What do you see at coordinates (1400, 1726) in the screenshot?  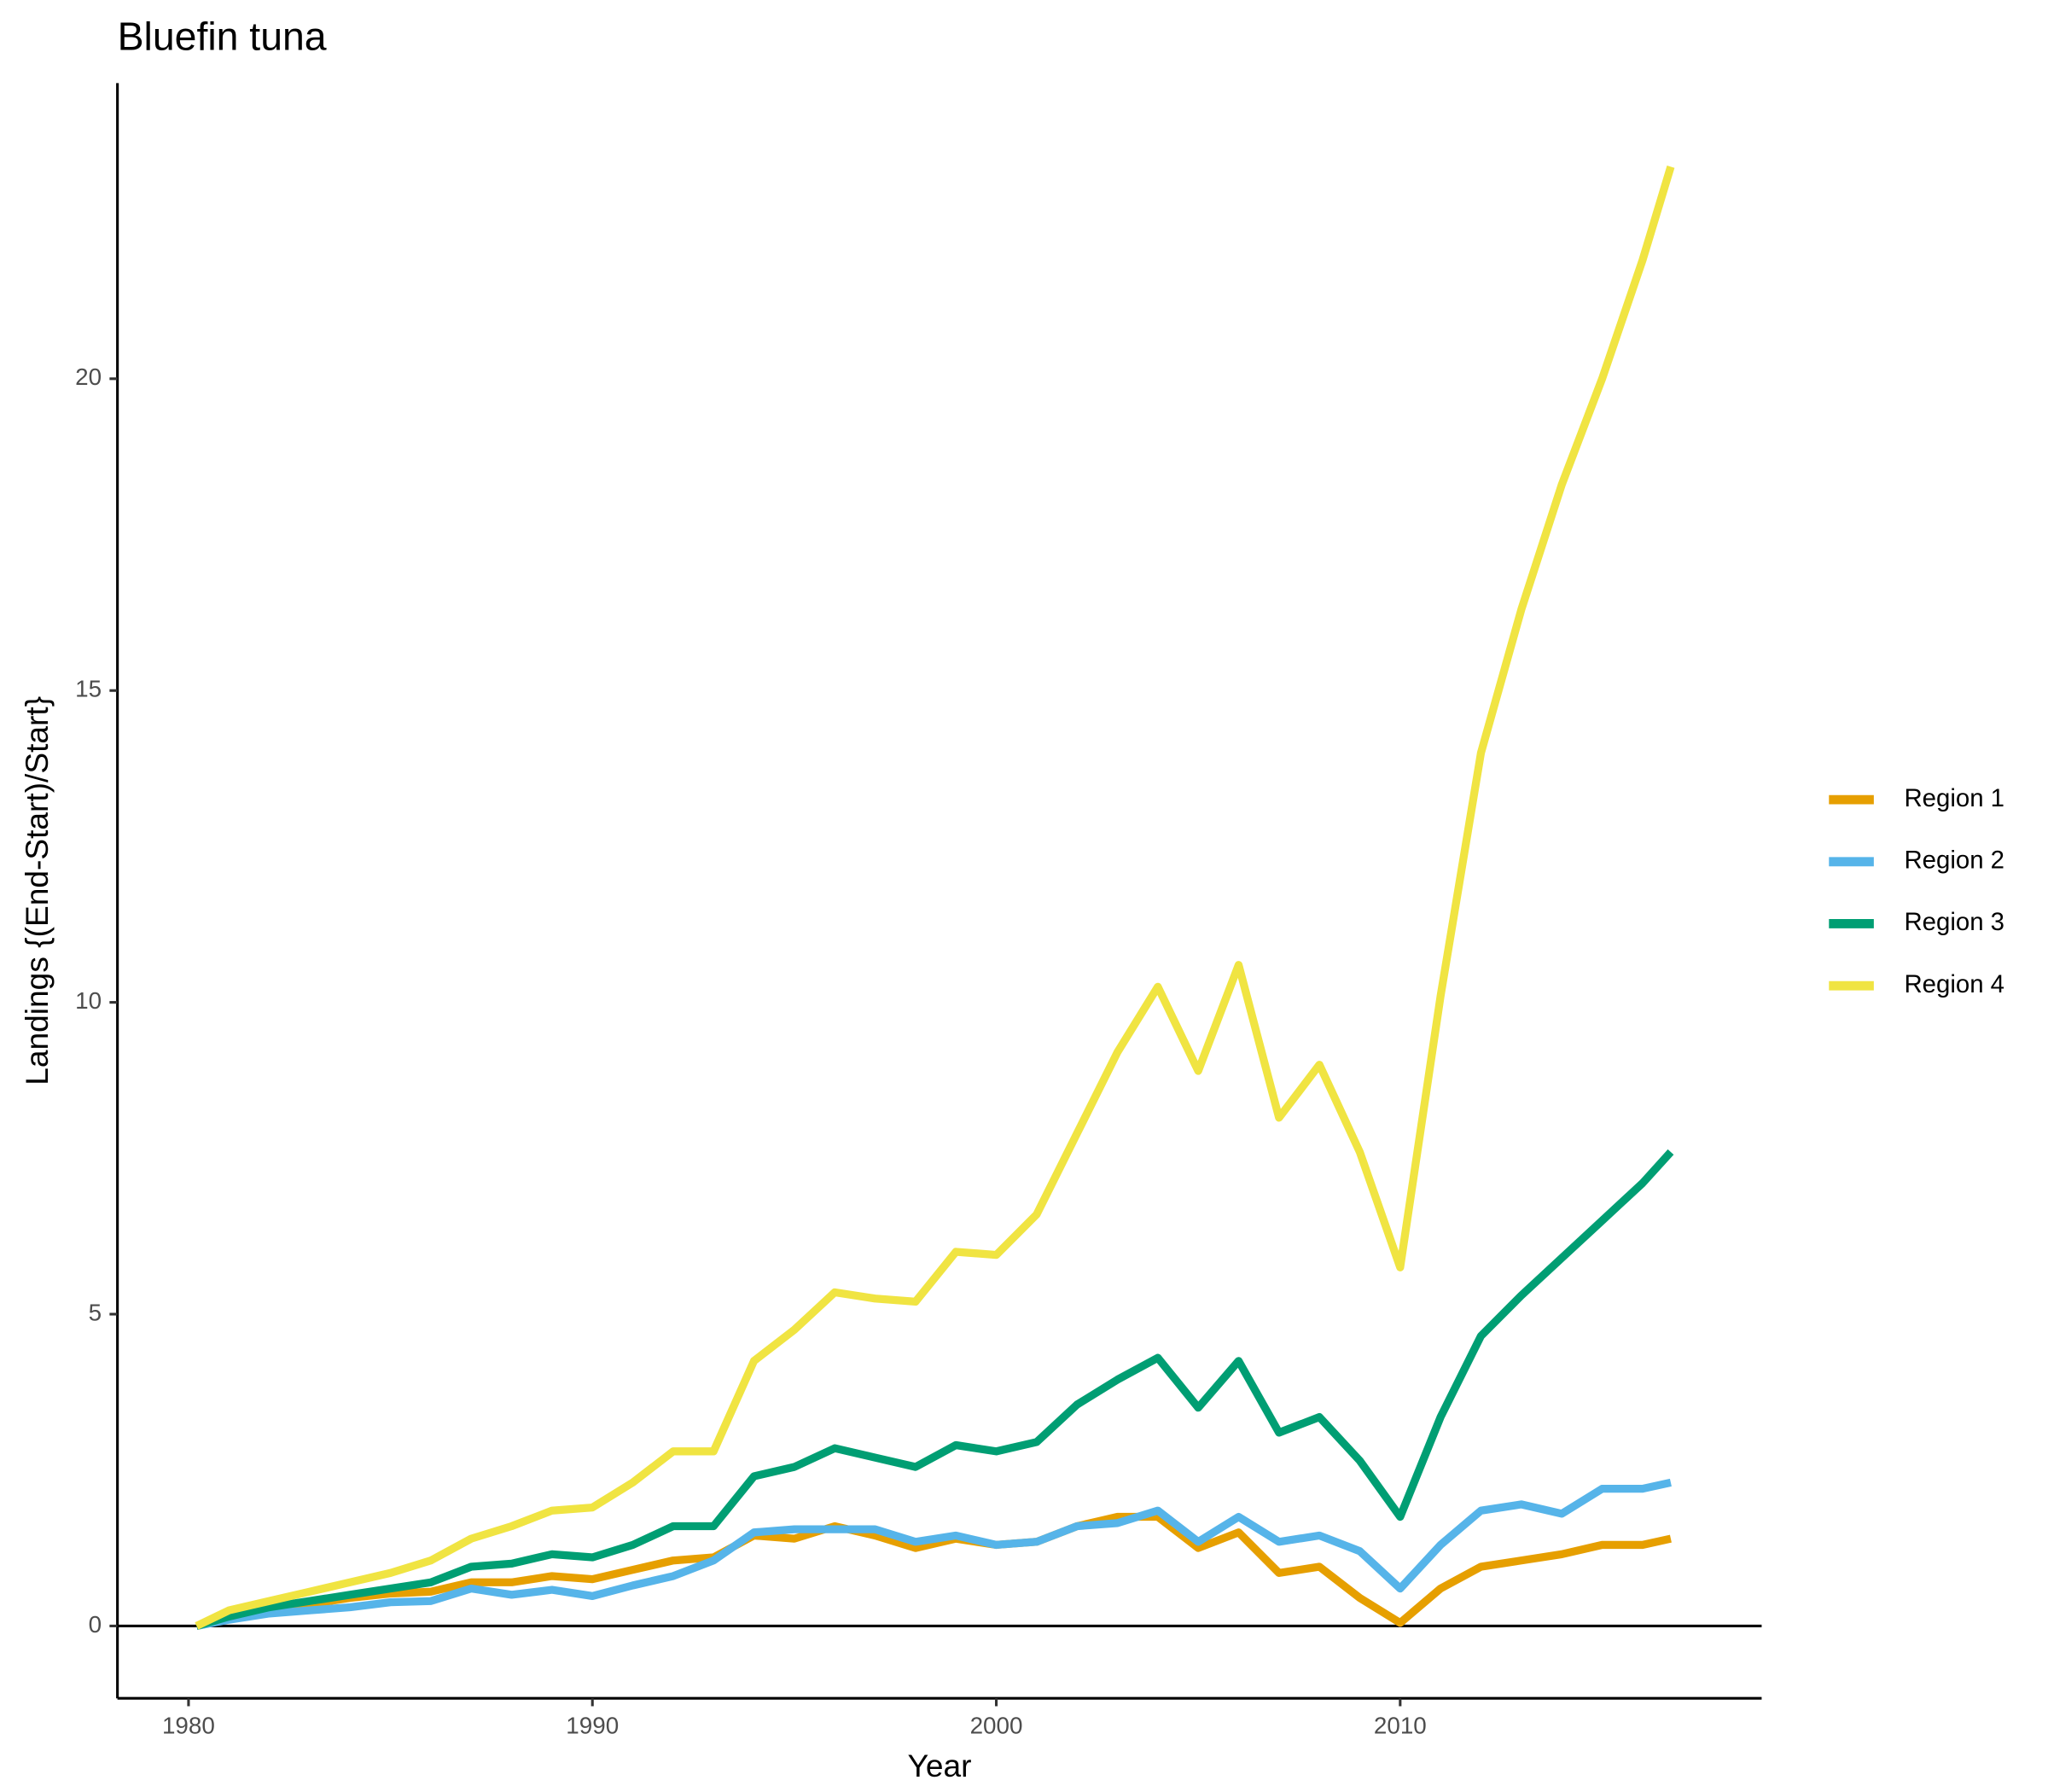 I see `x-tick-label: 2010` at bounding box center [1400, 1726].